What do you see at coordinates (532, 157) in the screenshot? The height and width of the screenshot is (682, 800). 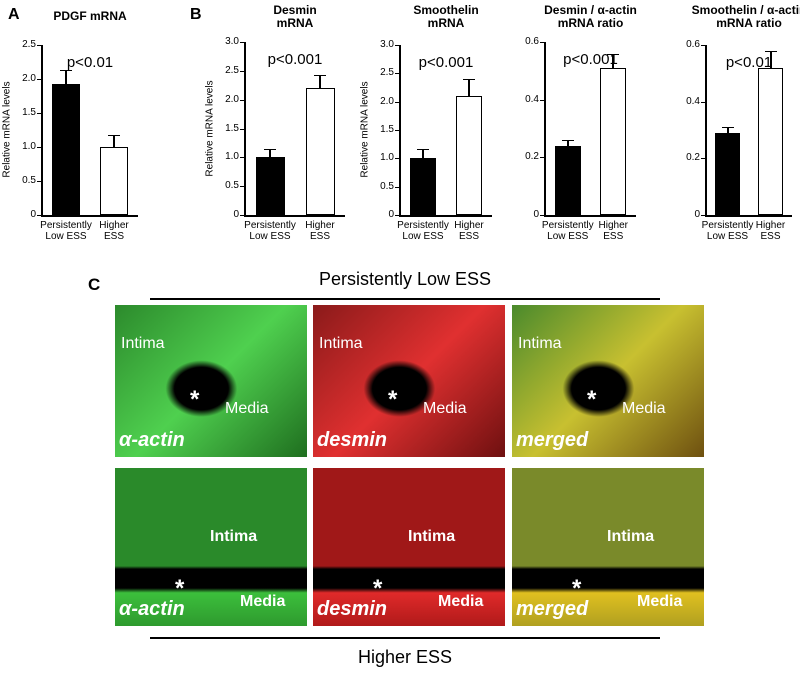 I see `y-tick-label: 0.2` at bounding box center [532, 157].